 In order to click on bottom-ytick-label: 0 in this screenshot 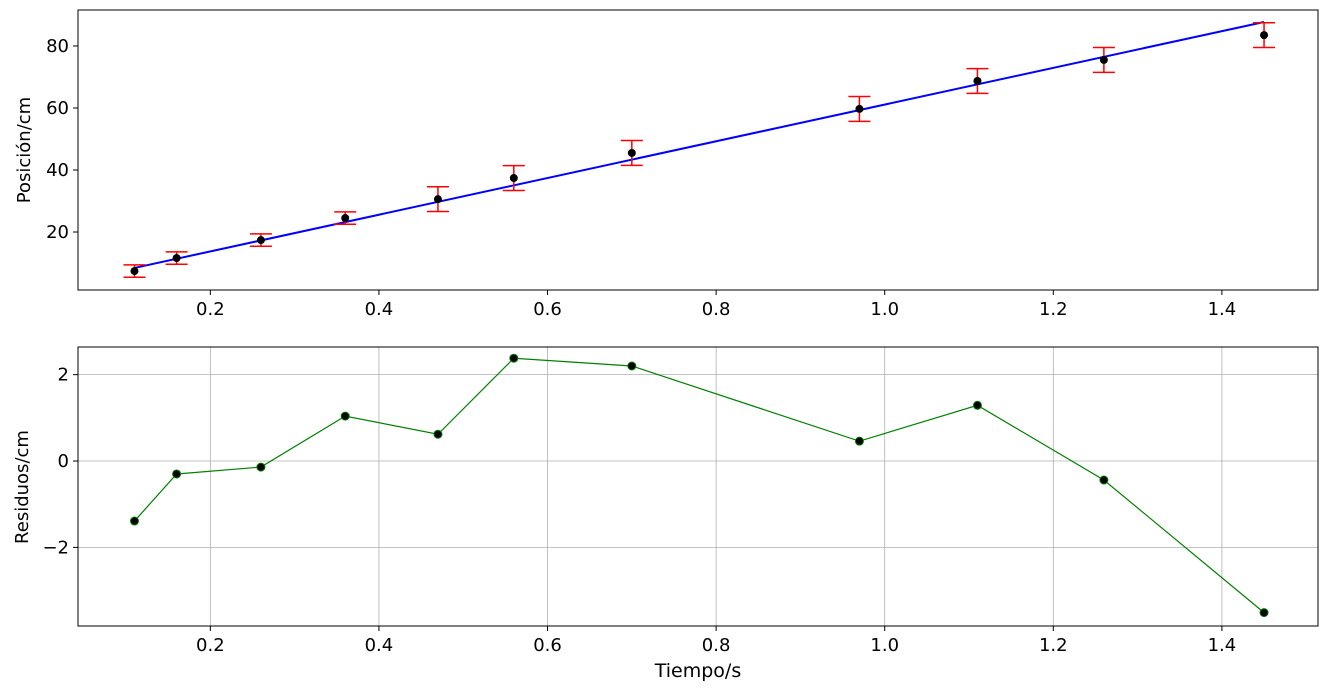, I will do `click(63, 461)`.